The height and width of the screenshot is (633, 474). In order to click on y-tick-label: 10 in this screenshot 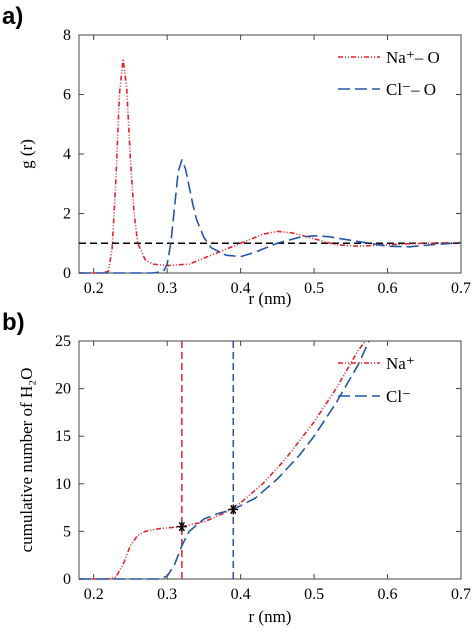, I will do `click(63, 484)`.